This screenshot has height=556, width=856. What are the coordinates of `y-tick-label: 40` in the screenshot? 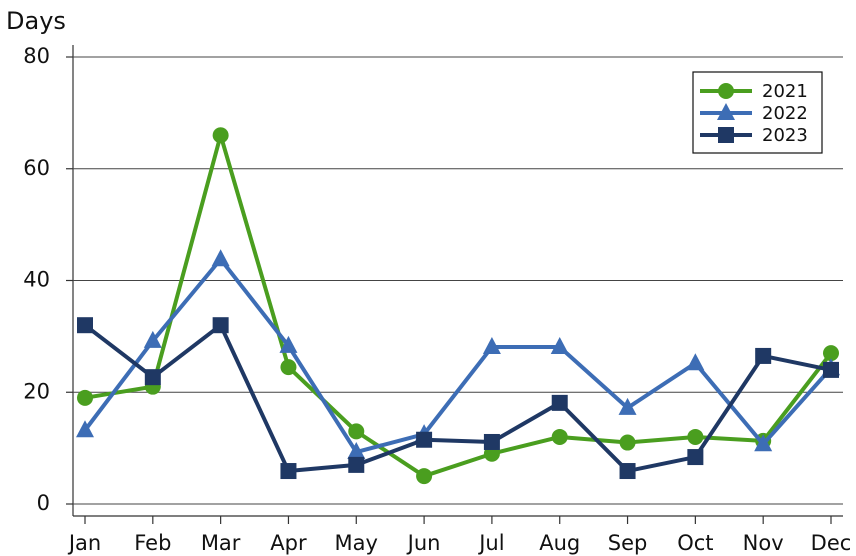 It's located at (36, 280).